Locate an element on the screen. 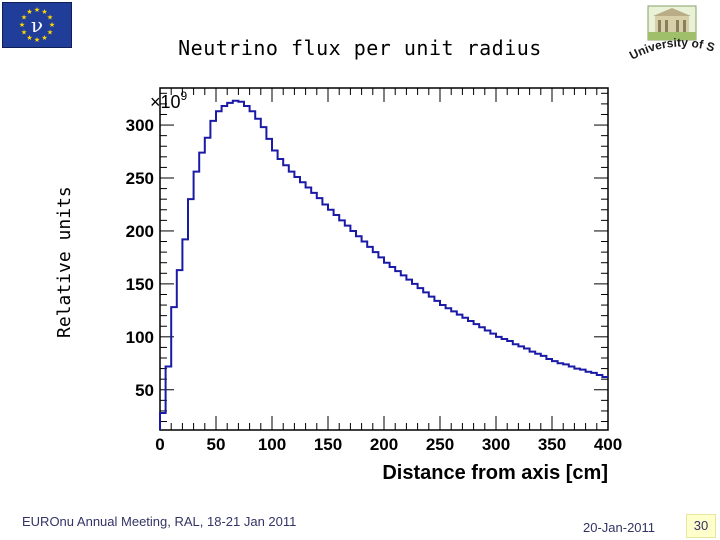 The image size is (720, 540). x-tick-label: 300 is located at coordinates (496, 444).